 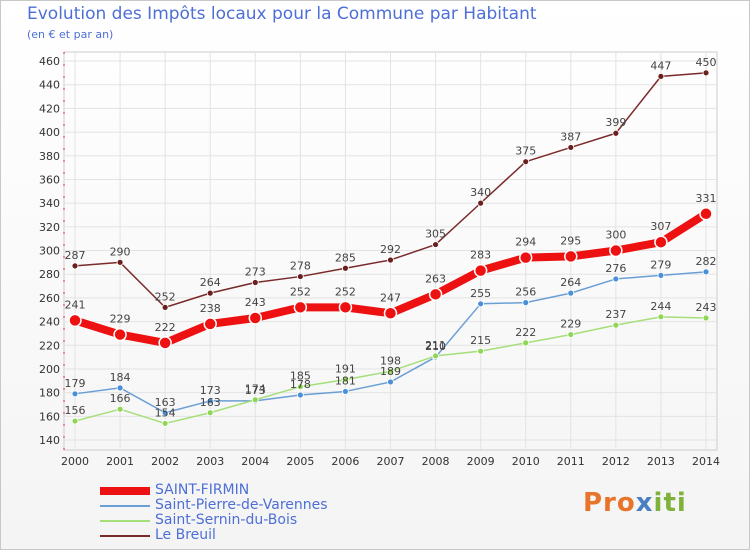 What do you see at coordinates (75, 383) in the screenshot?
I see `data-label: 179` at bounding box center [75, 383].